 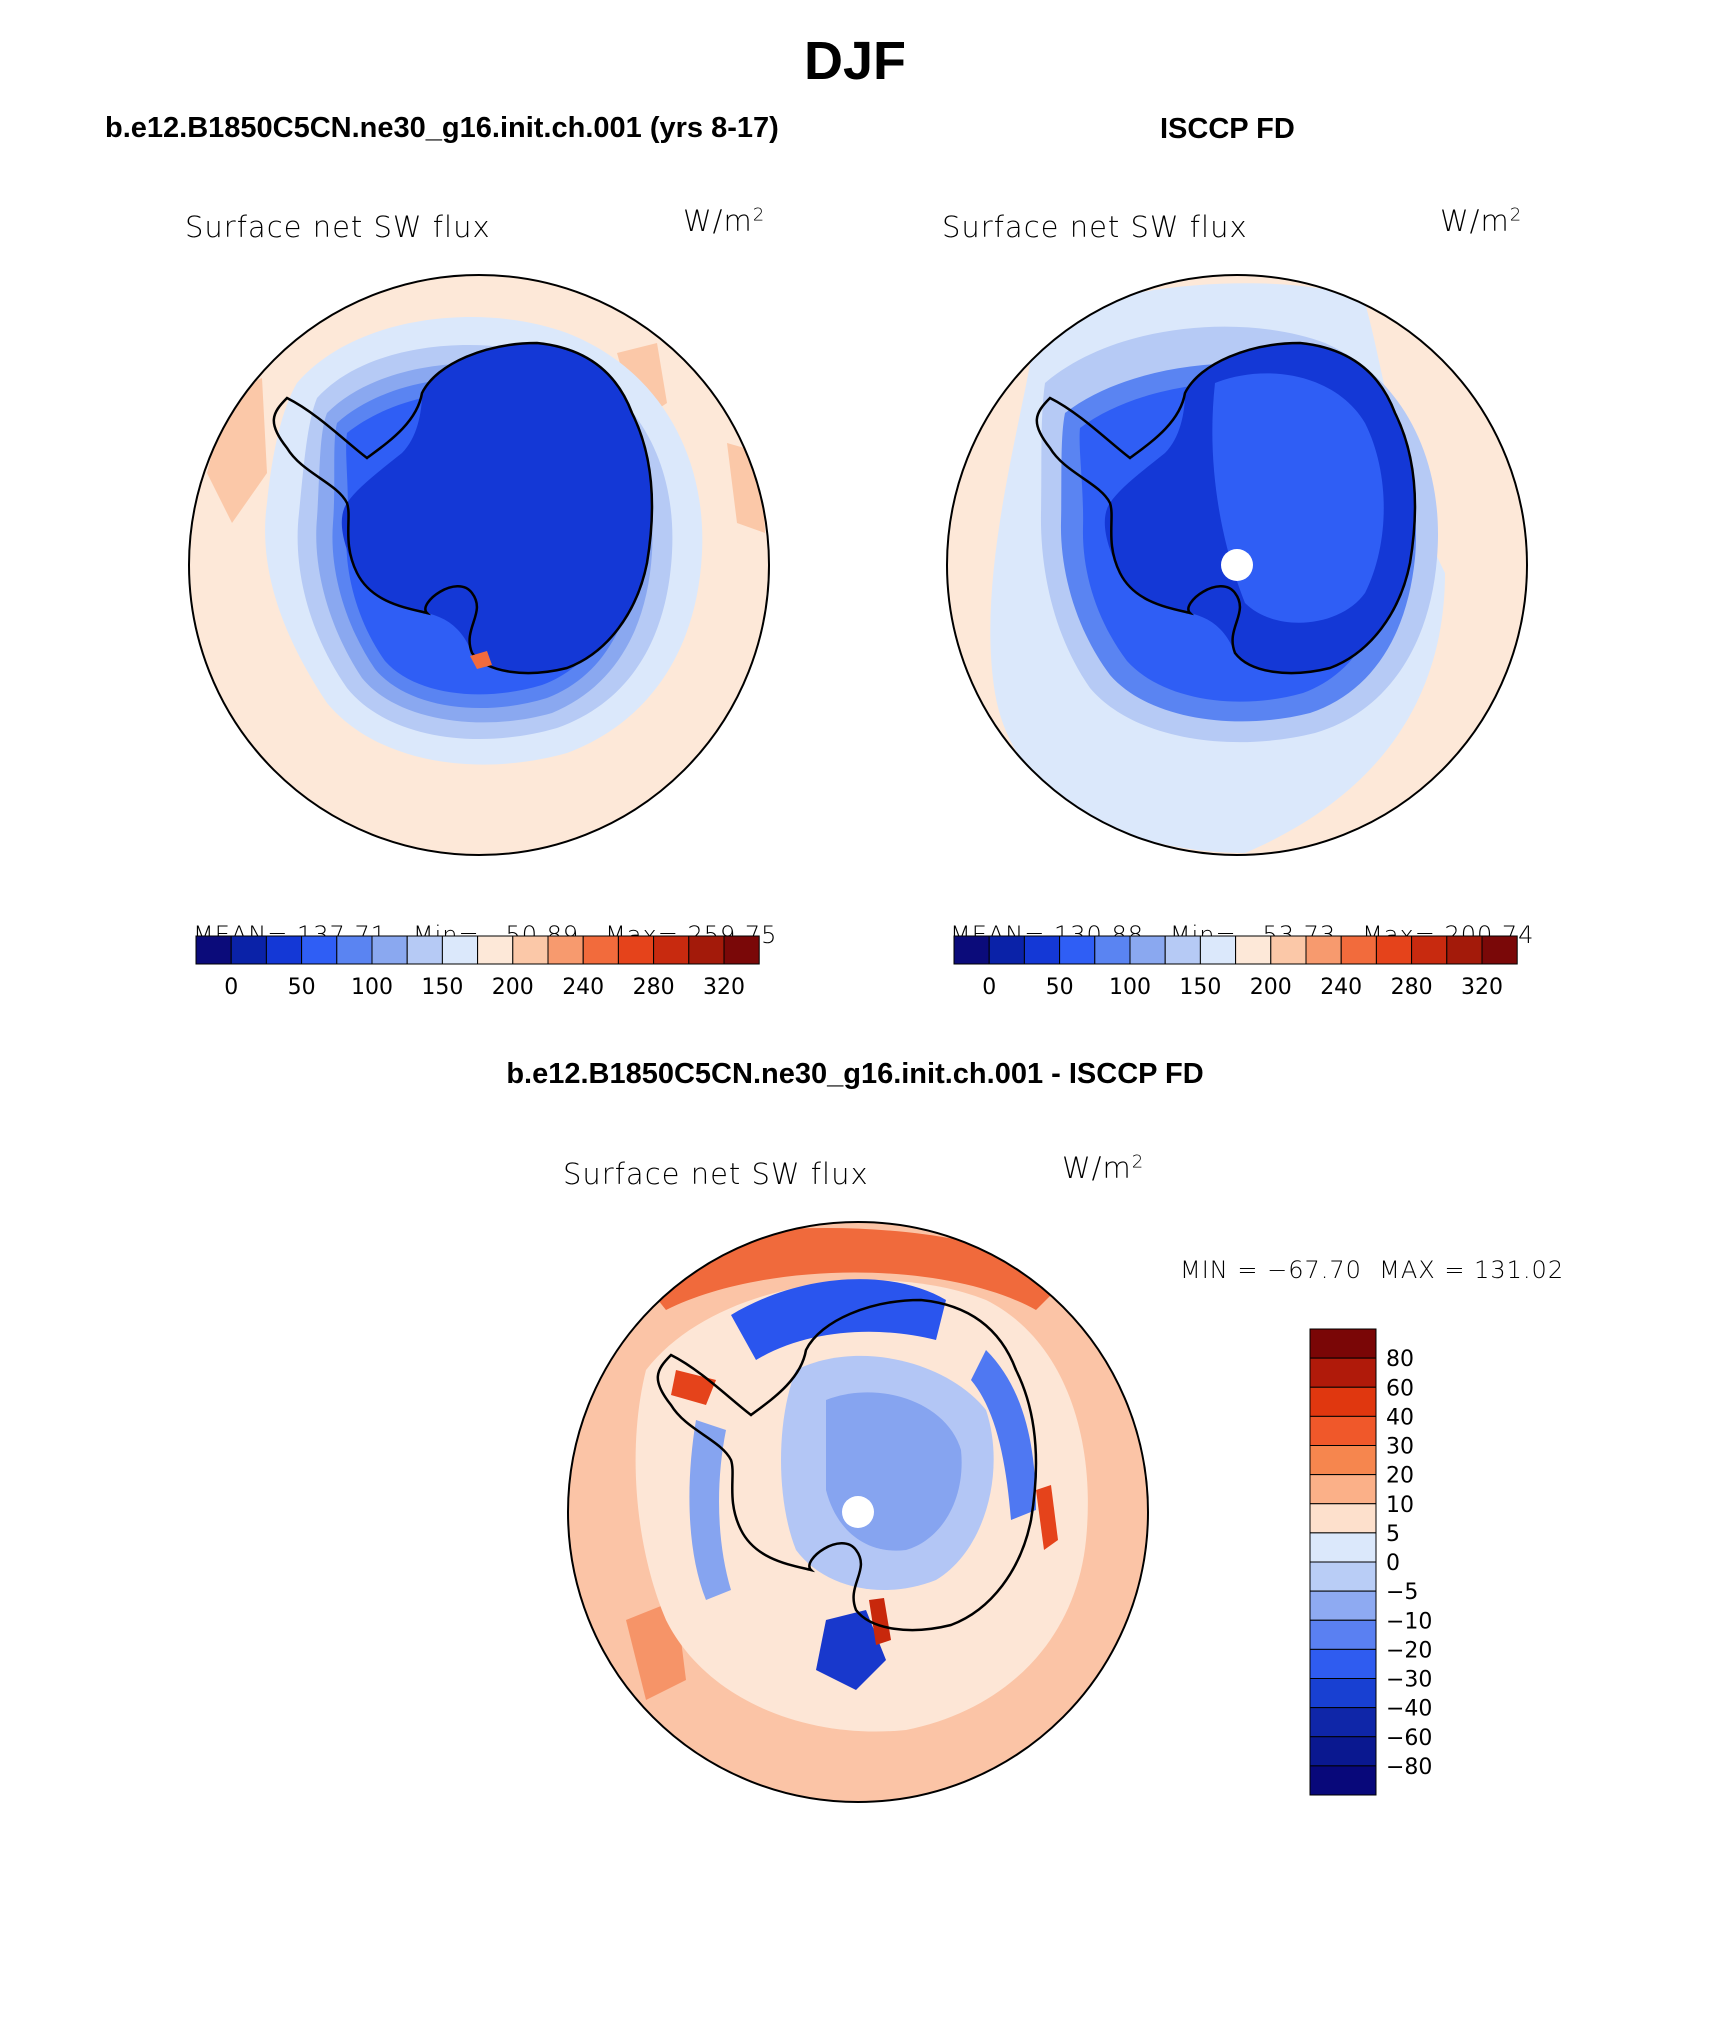 What do you see at coordinates (1400, 1359) in the screenshot?
I see `diff-colorbar-label: 80` at bounding box center [1400, 1359].